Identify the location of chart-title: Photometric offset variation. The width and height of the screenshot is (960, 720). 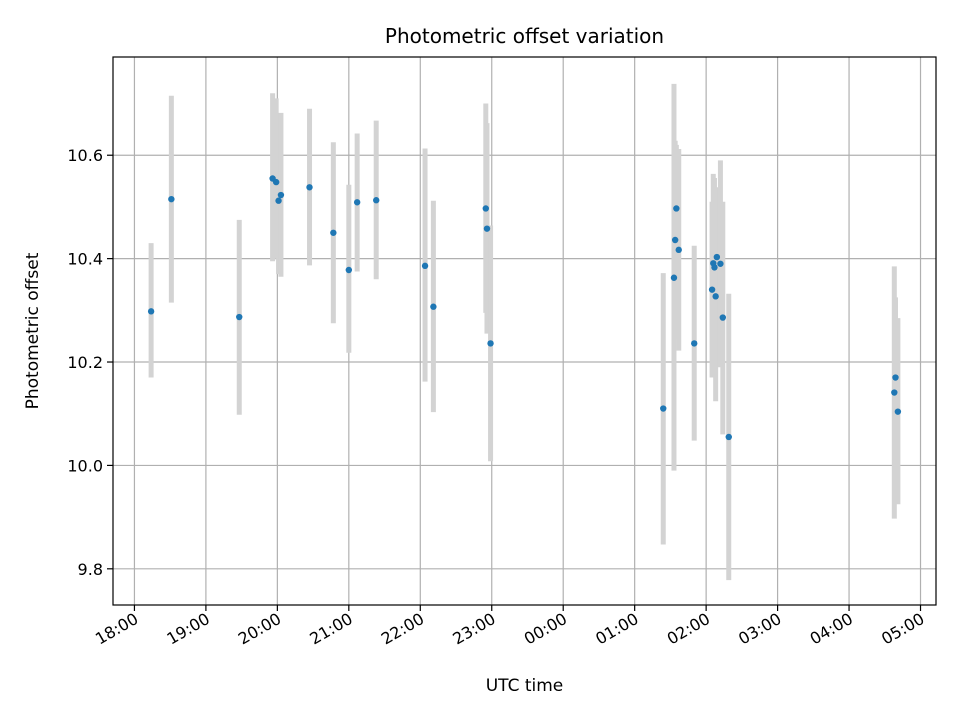
(524, 36).